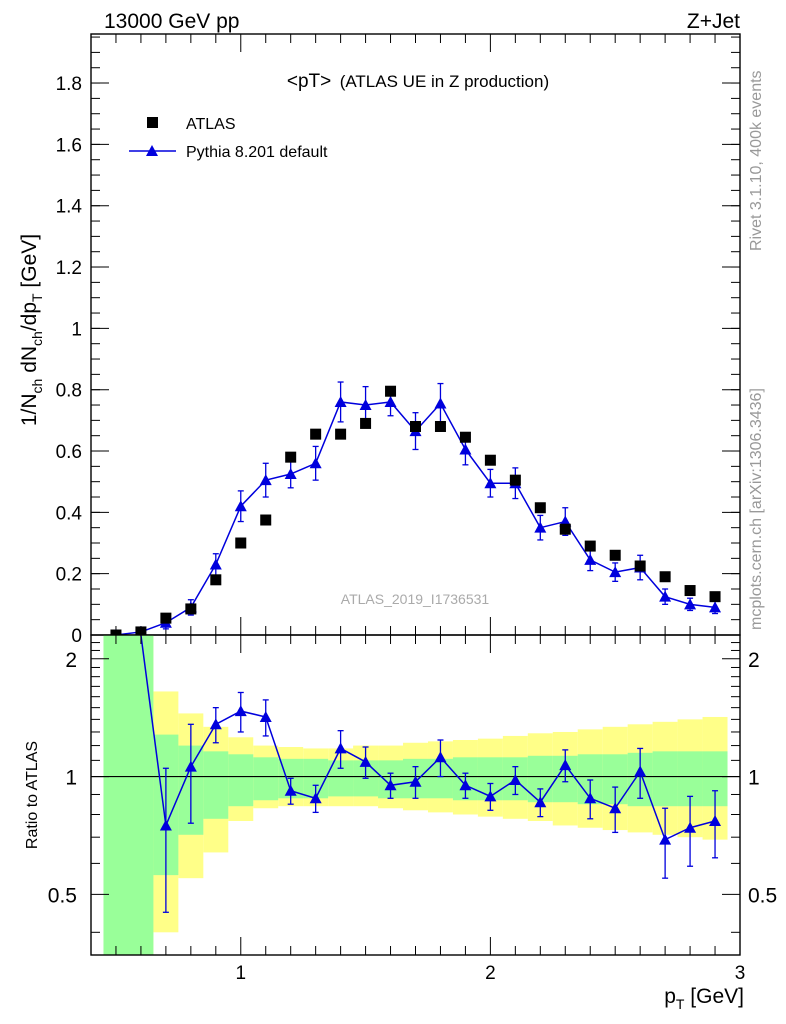  I want to click on y-tick-label: 0.8, so click(69, 391).